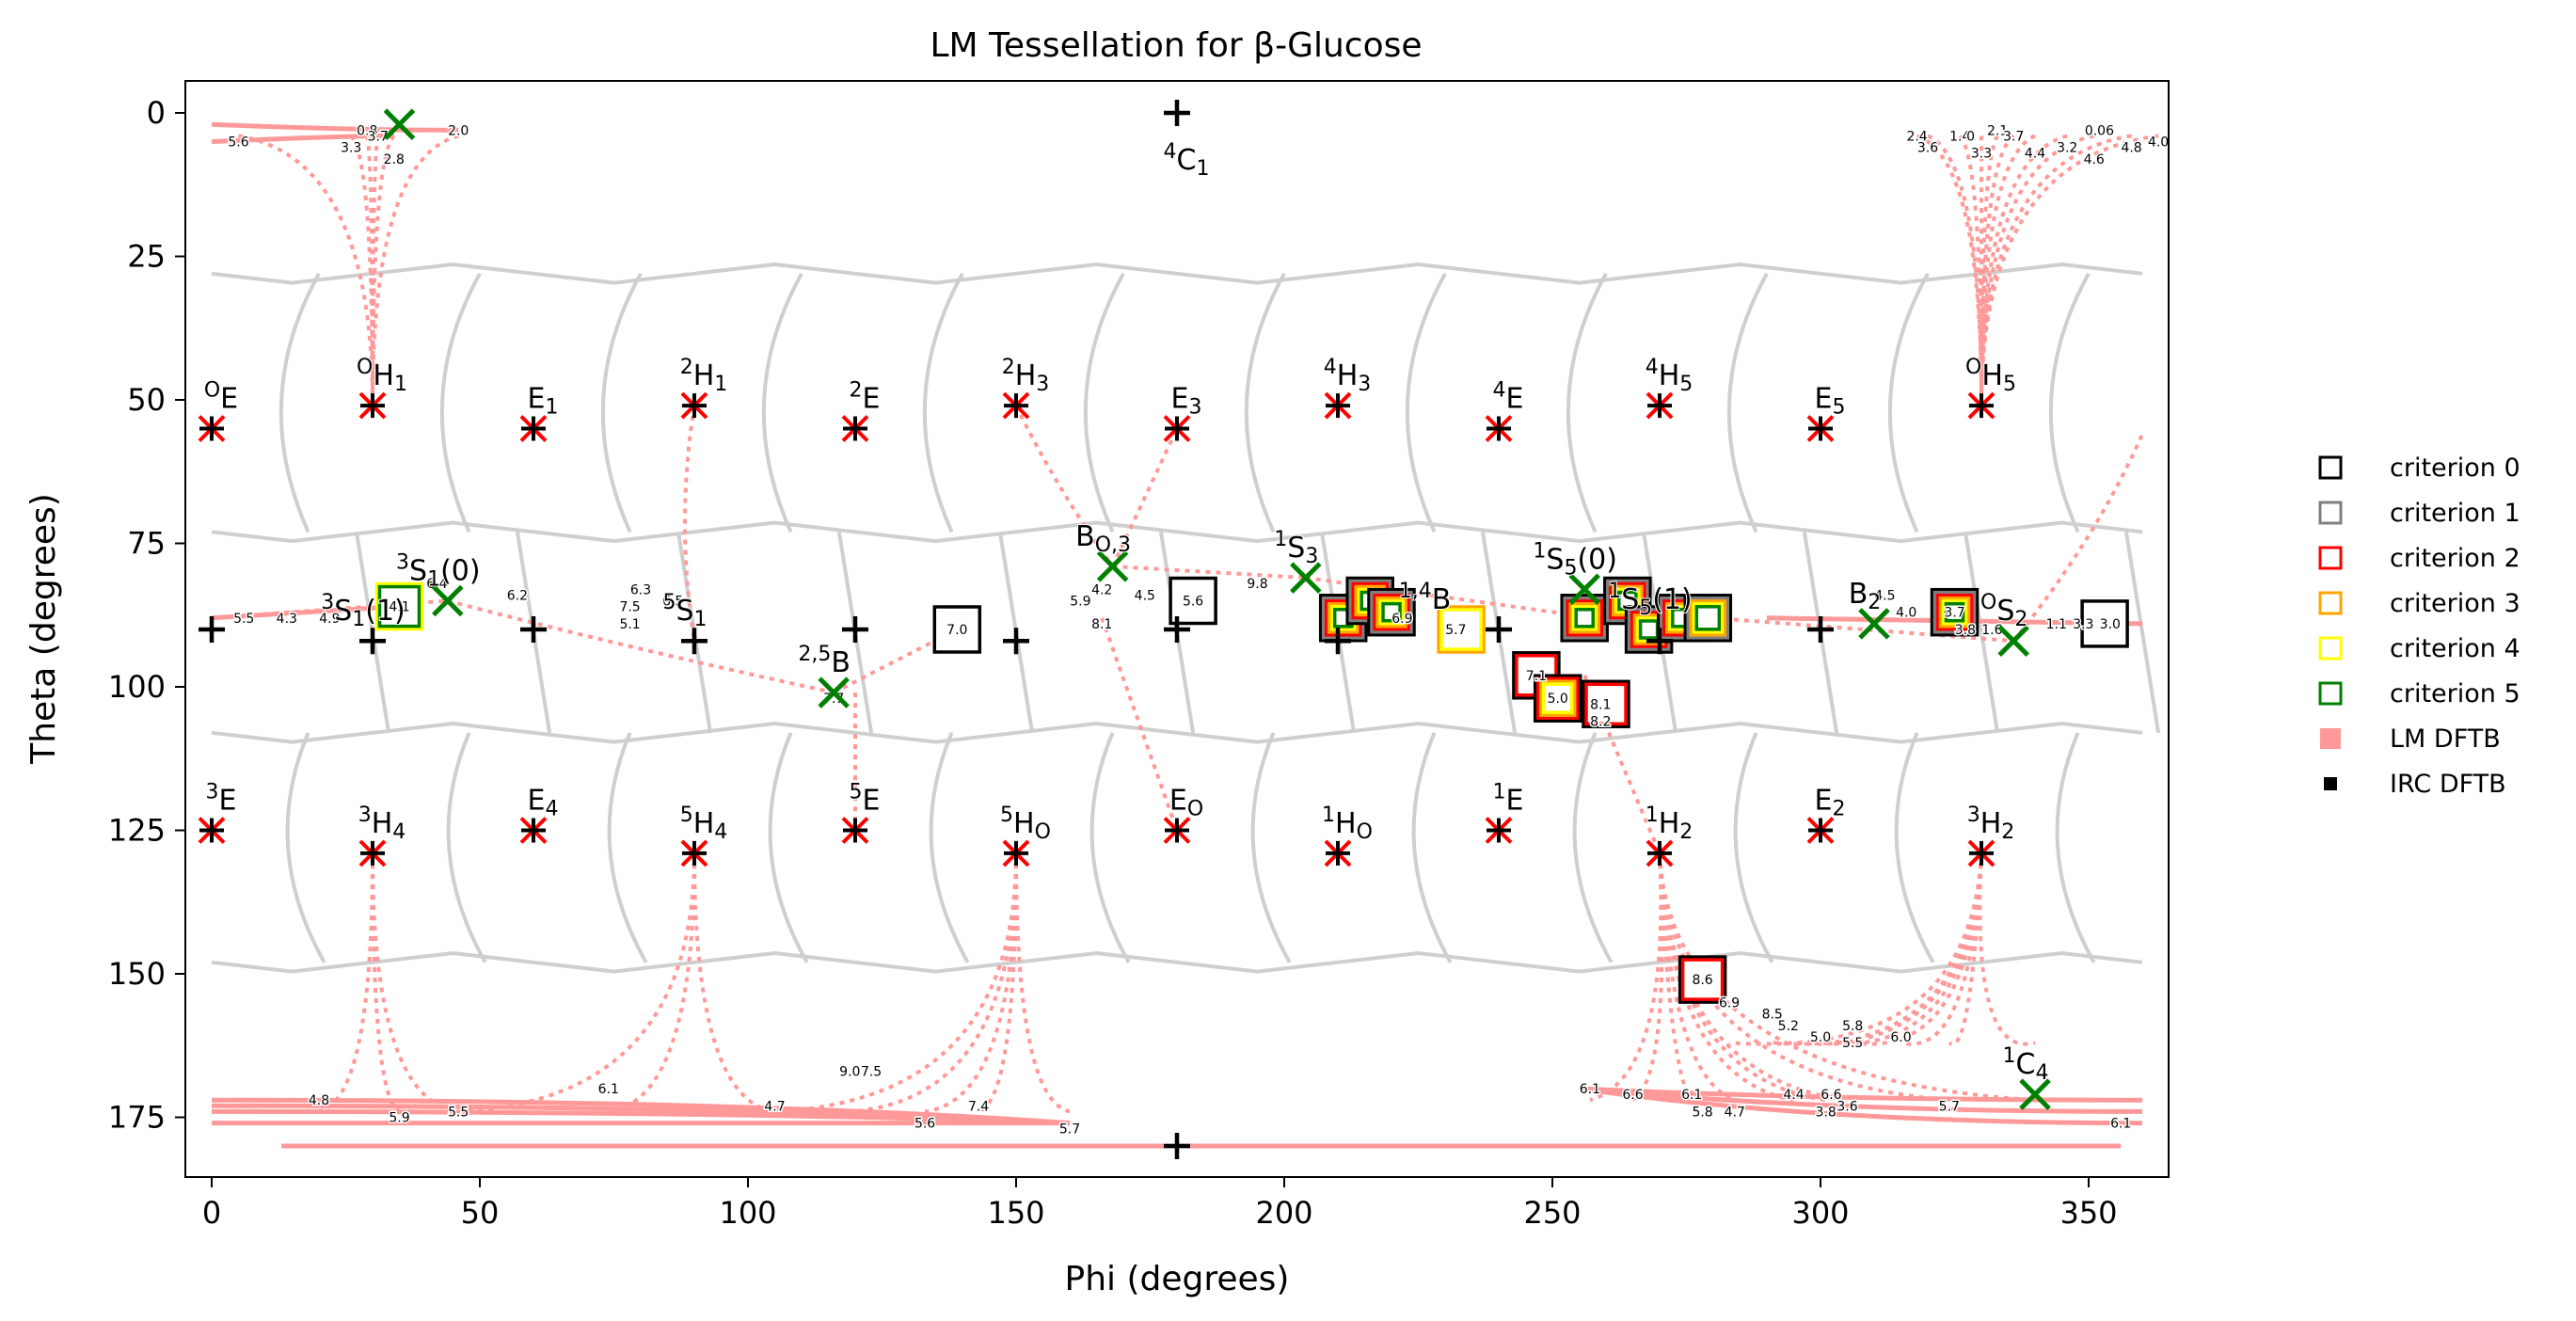  What do you see at coordinates (146, 400) in the screenshot?
I see `y-tick-label: 50` at bounding box center [146, 400].